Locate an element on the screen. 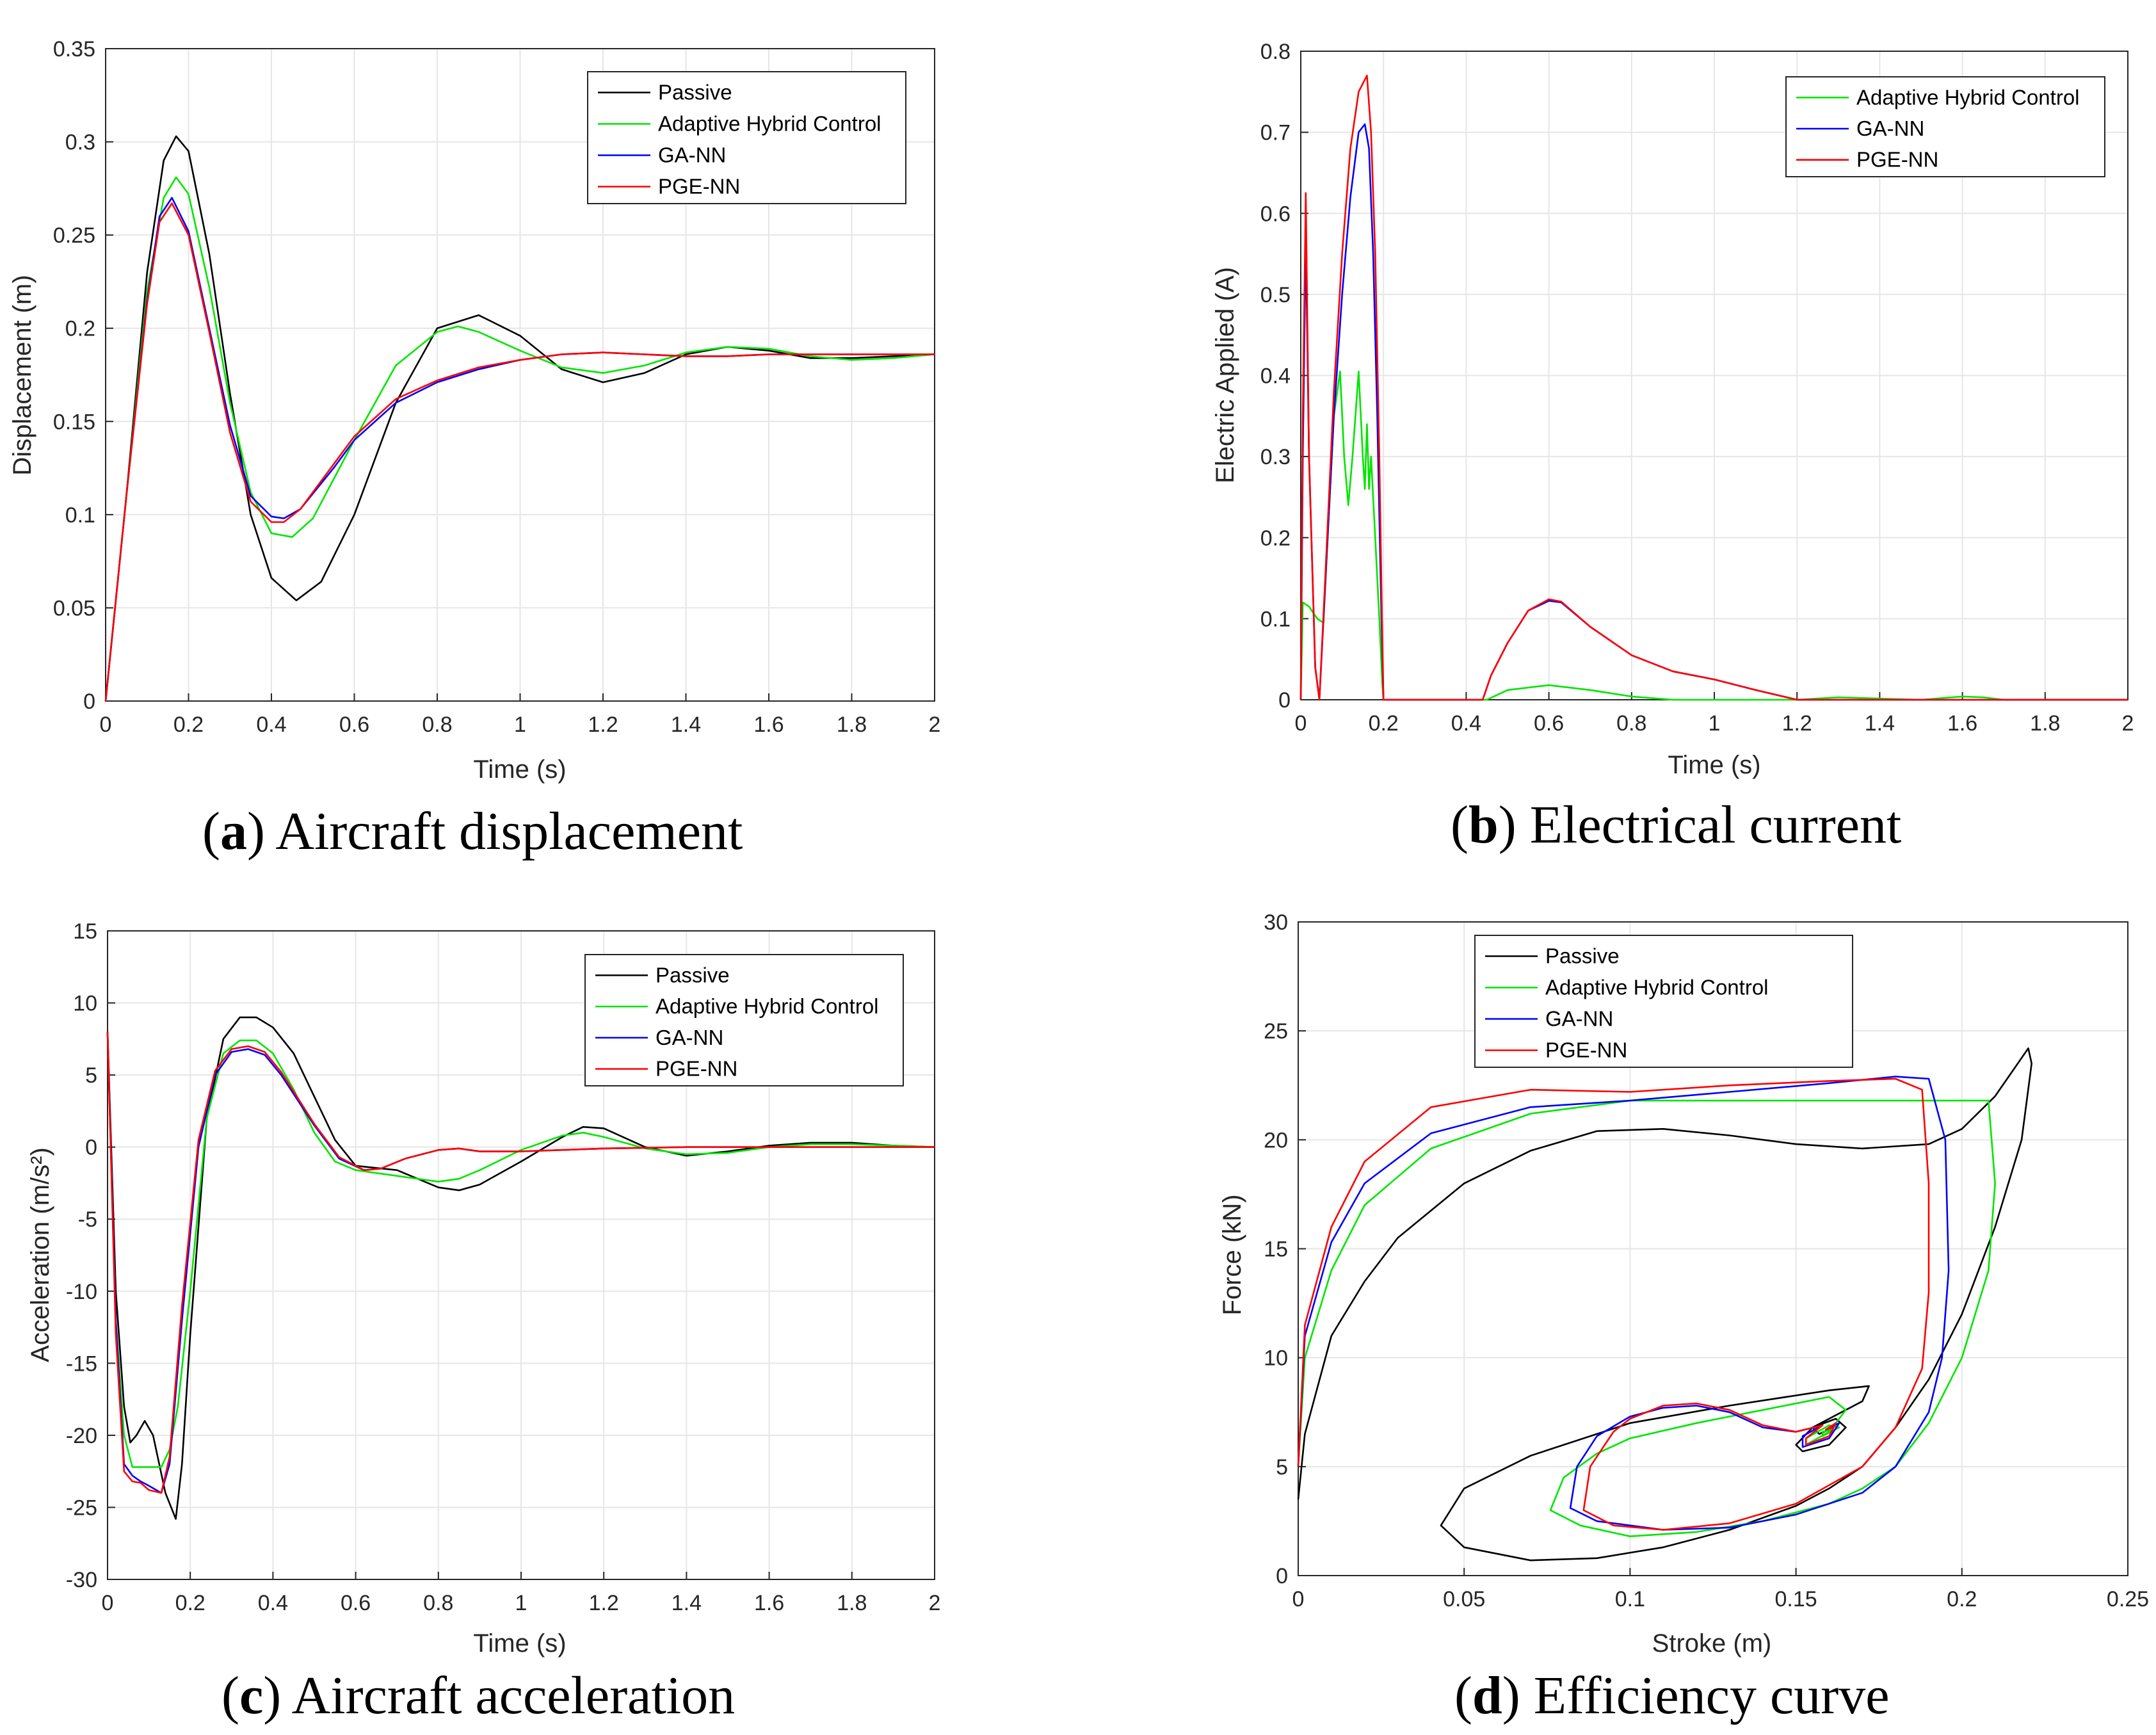 The width and height of the screenshot is (2156, 1735). x-tick-label: 0.05 is located at coordinates (1464, 1599).